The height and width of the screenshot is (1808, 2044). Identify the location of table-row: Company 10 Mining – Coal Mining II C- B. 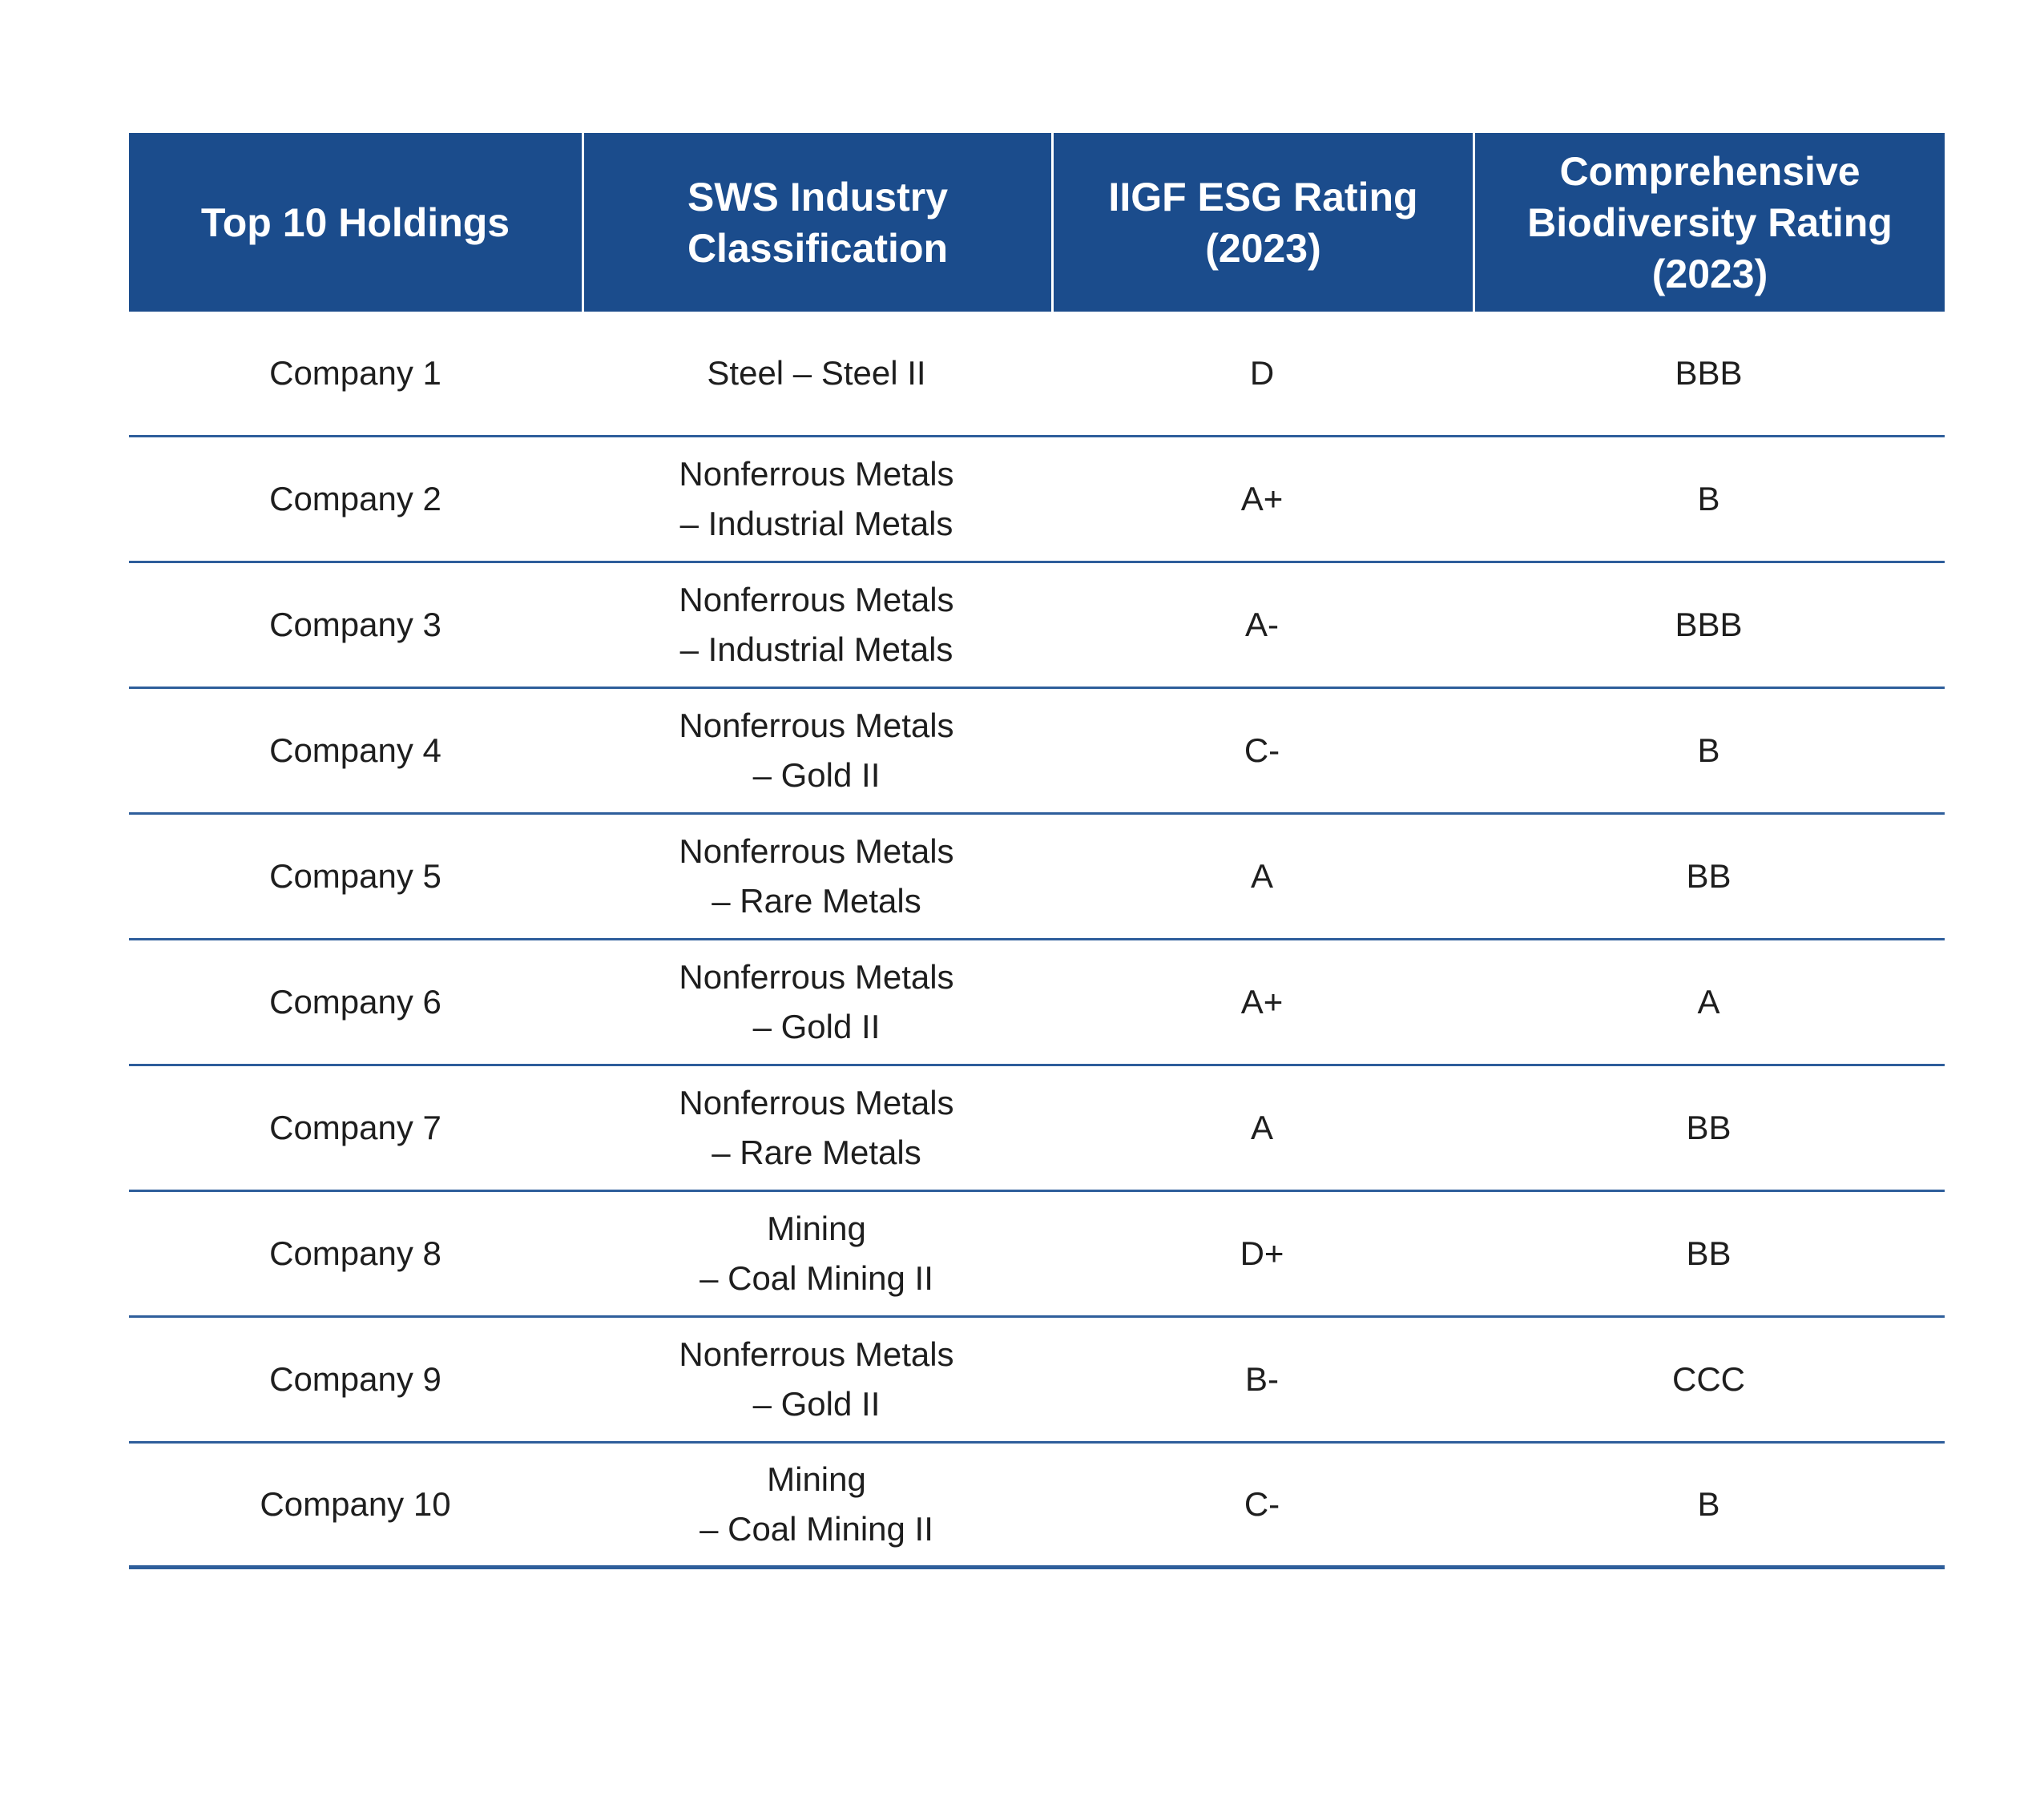
(1037, 1507).